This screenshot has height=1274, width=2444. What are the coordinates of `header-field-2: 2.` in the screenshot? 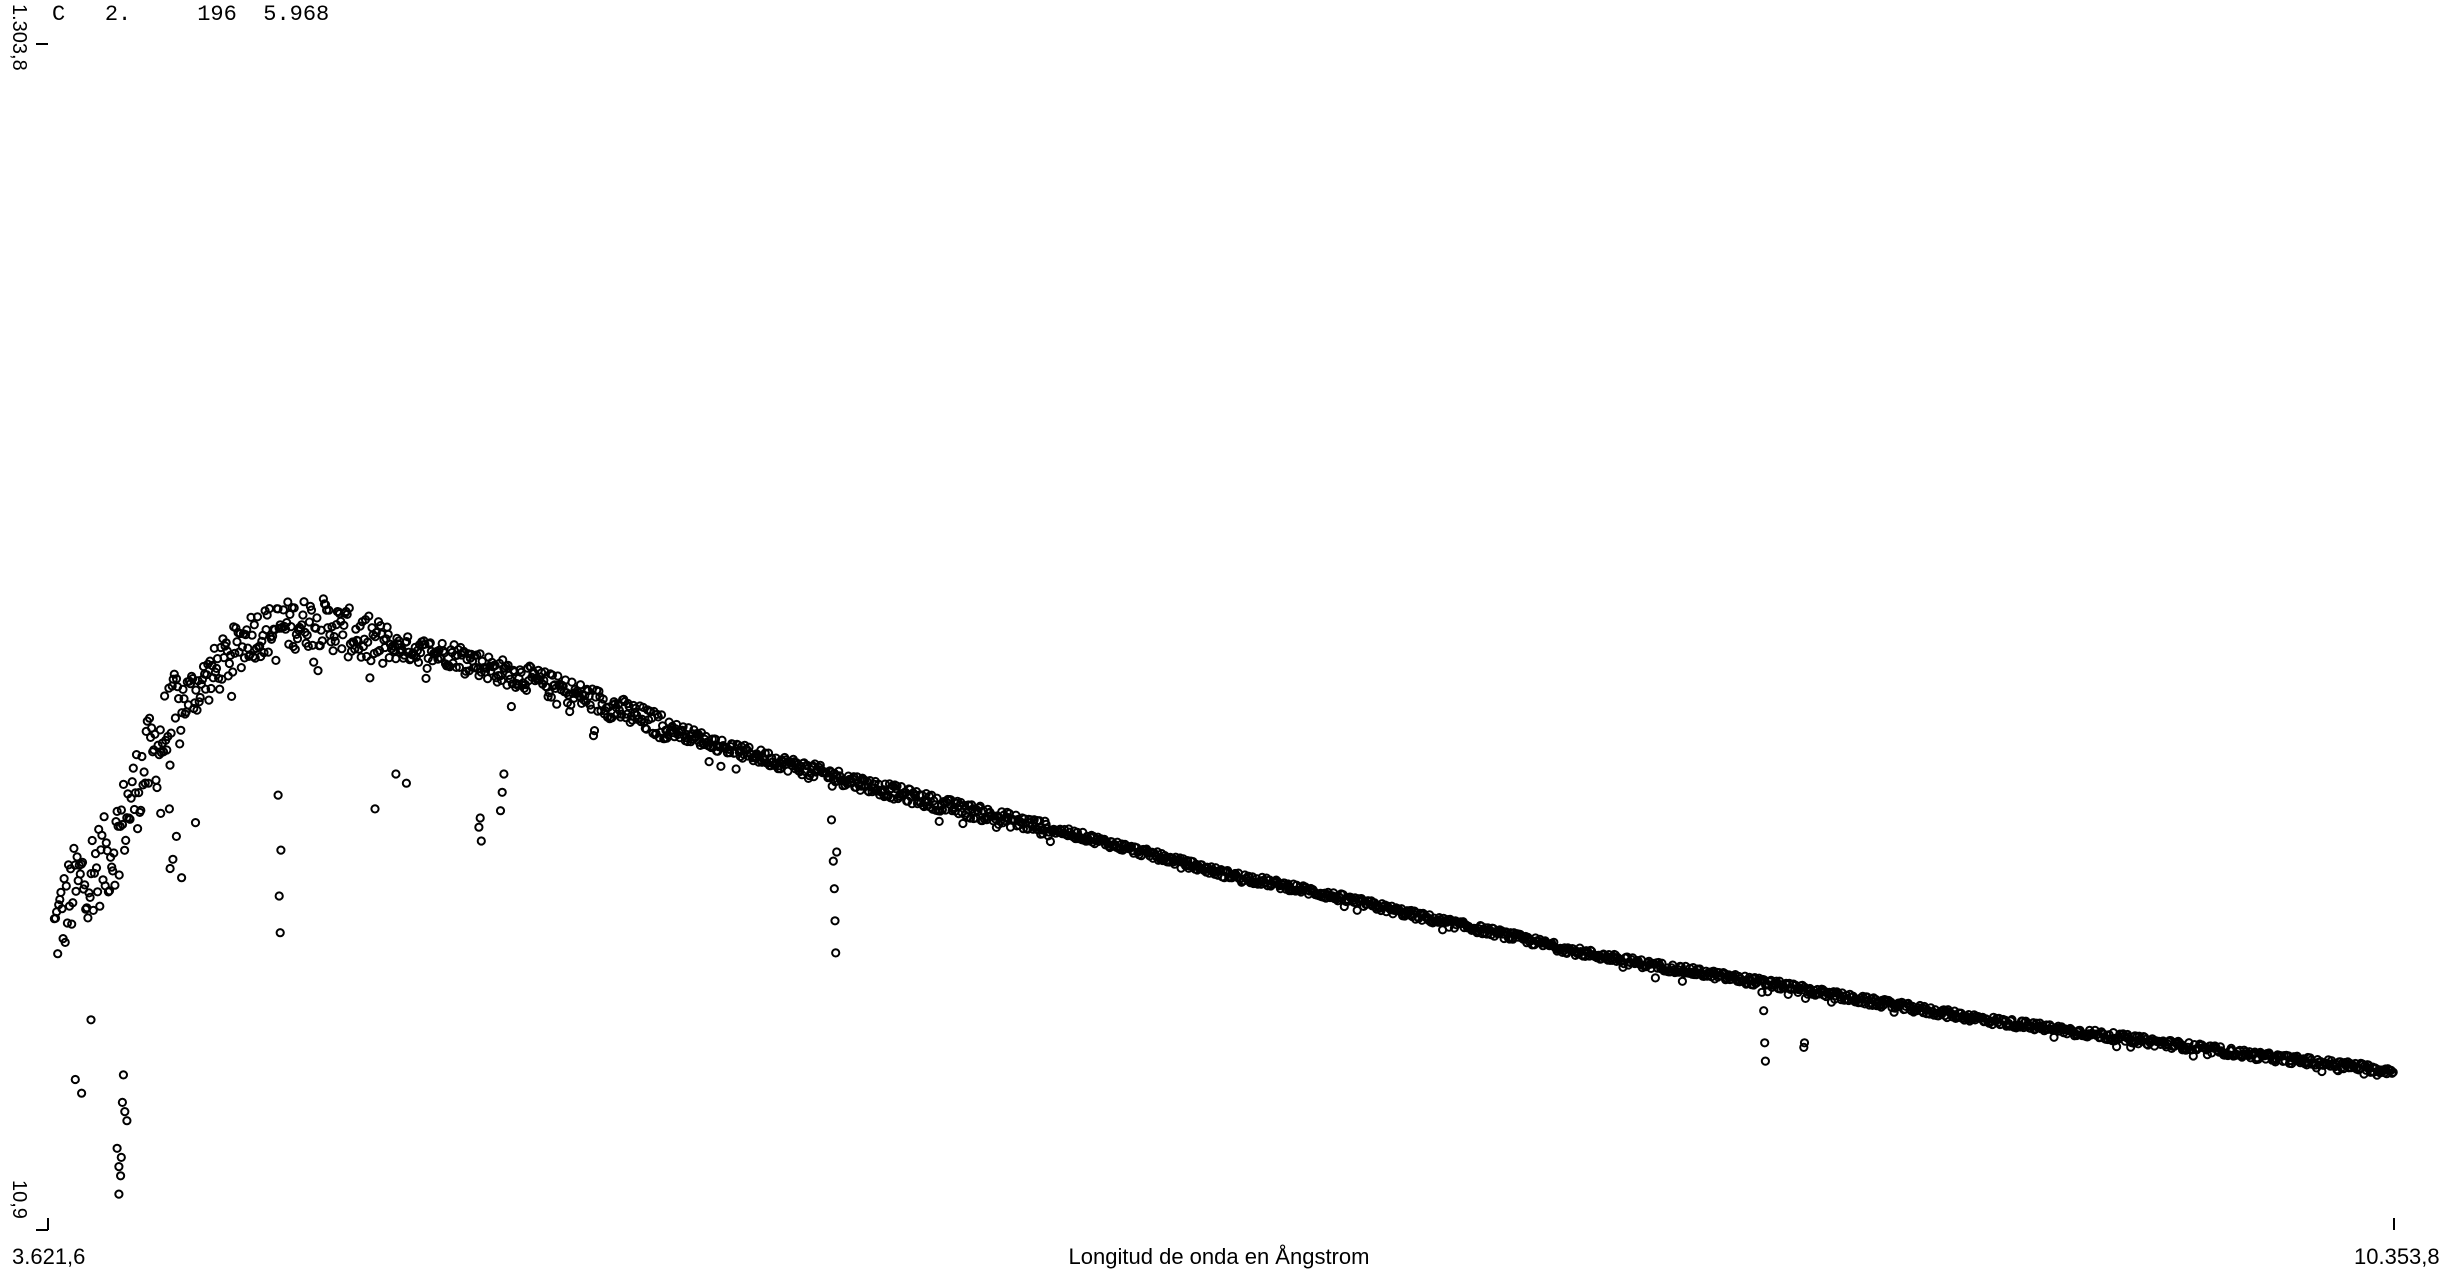 It's located at (118, 14).